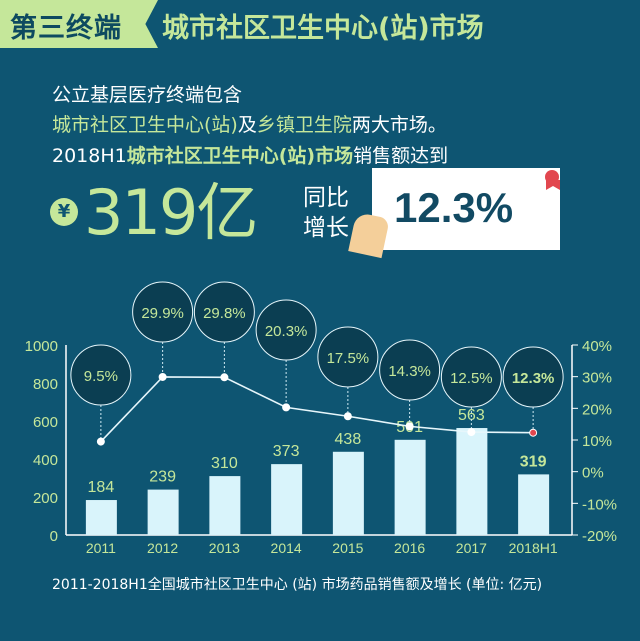 Image resolution: width=640 pixels, height=641 pixels. Describe the element at coordinates (45, 384) in the screenshot. I see `left-tick-label: 800` at that location.